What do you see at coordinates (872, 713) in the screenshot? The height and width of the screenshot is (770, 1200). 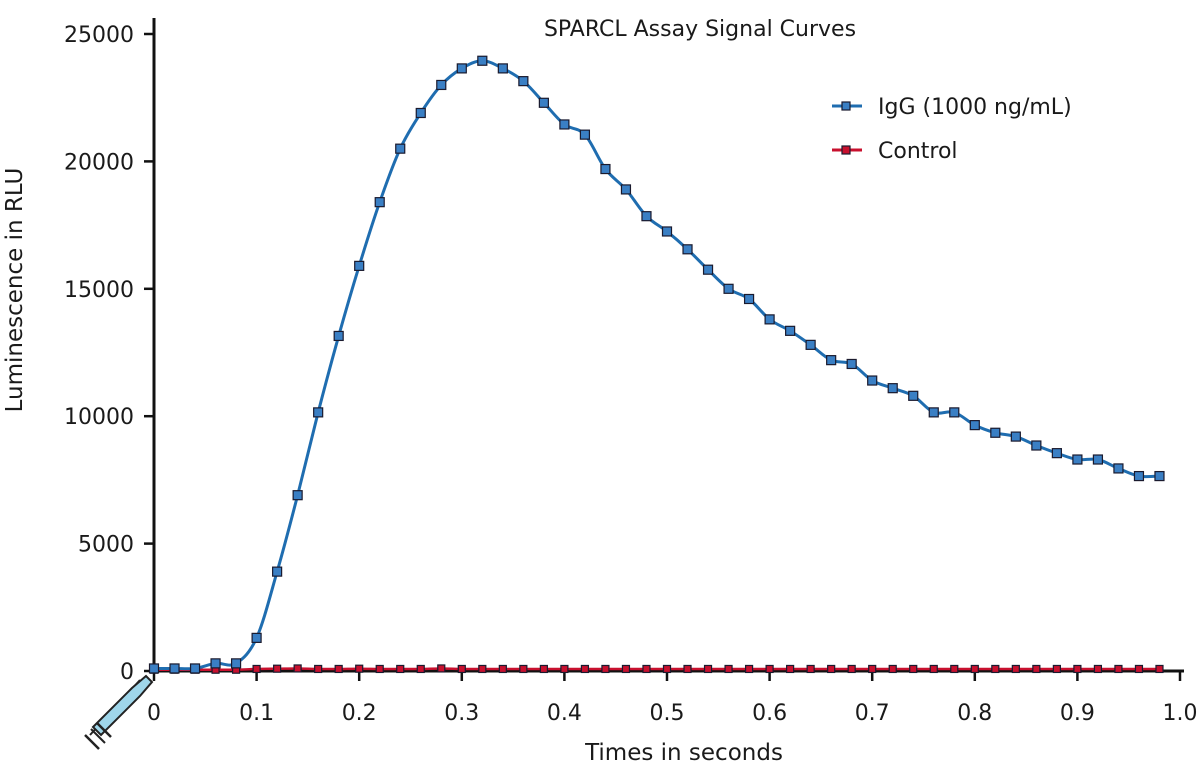 I see `x-tick-label: 0.7` at bounding box center [872, 713].